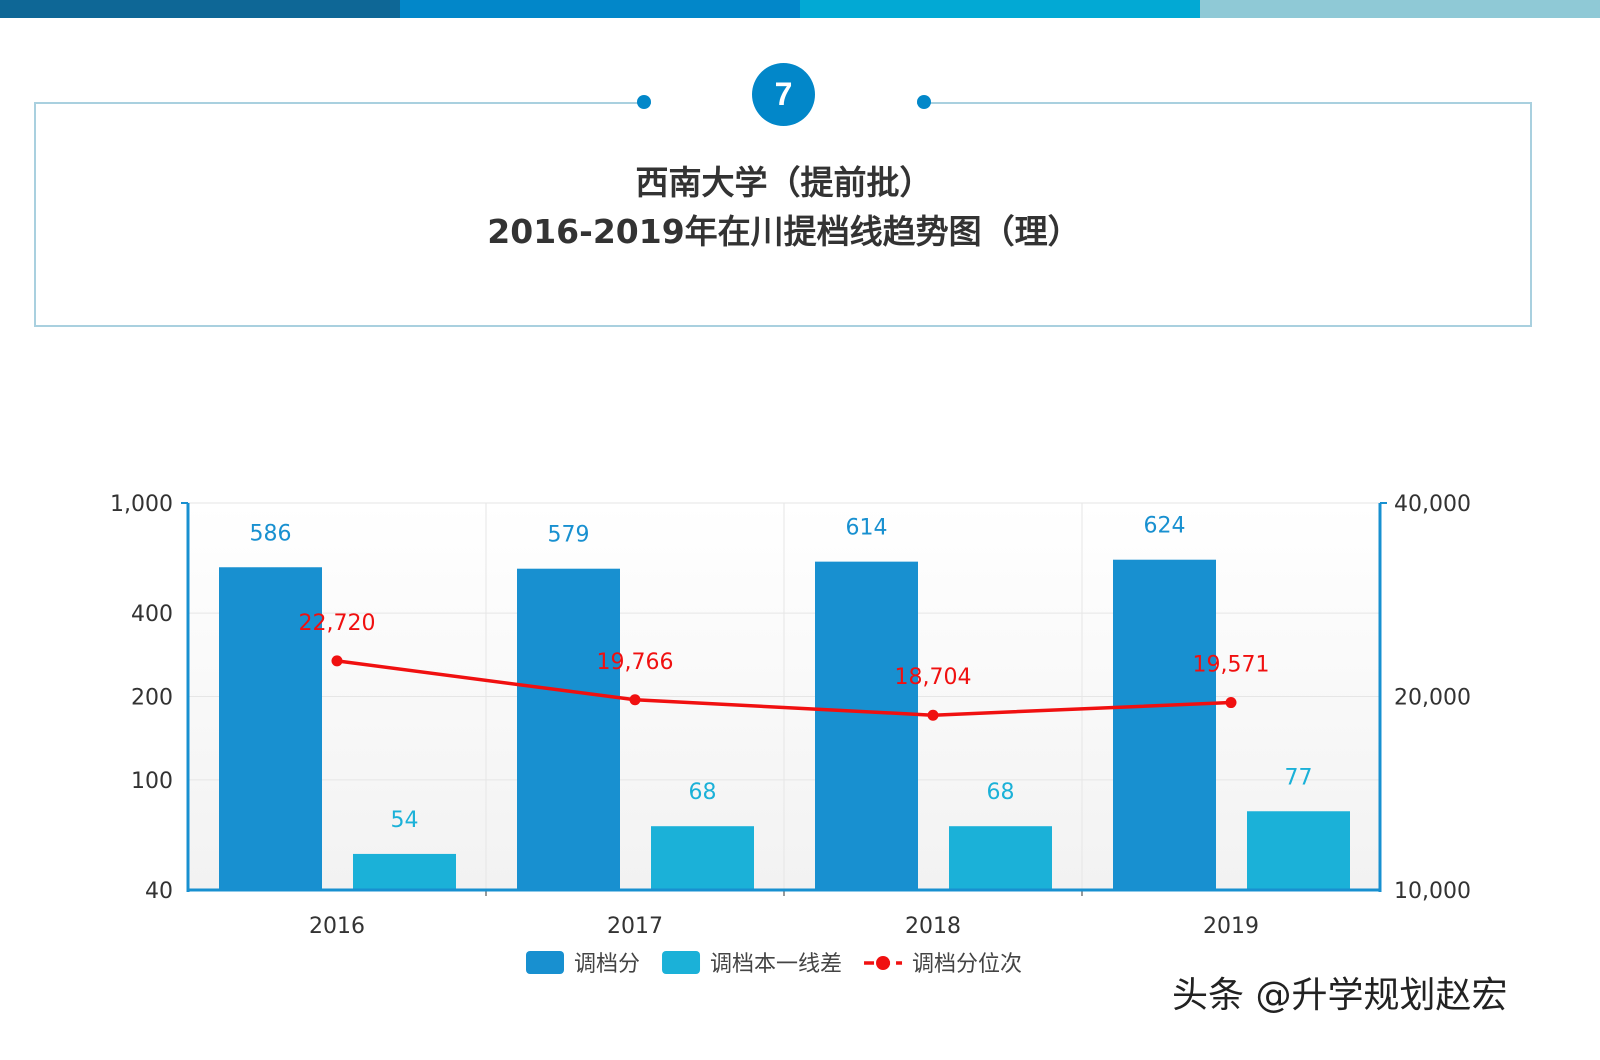 This screenshot has width=1600, height=1060. I want to click on rank-line, so click(784, 688).